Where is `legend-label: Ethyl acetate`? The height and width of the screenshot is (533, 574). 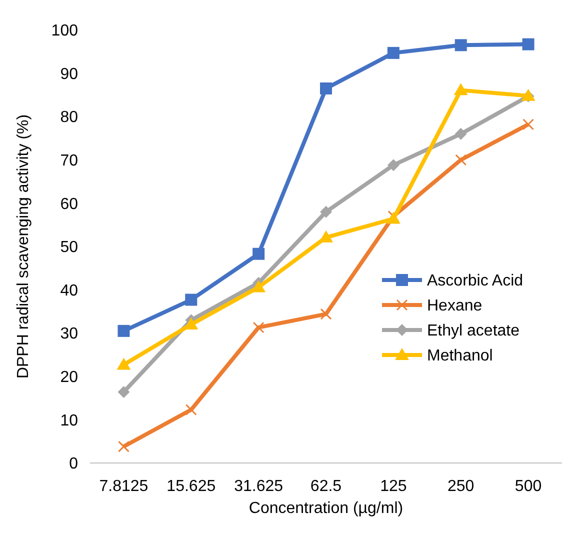 legend-label: Ethyl acetate is located at coordinates (473, 331).